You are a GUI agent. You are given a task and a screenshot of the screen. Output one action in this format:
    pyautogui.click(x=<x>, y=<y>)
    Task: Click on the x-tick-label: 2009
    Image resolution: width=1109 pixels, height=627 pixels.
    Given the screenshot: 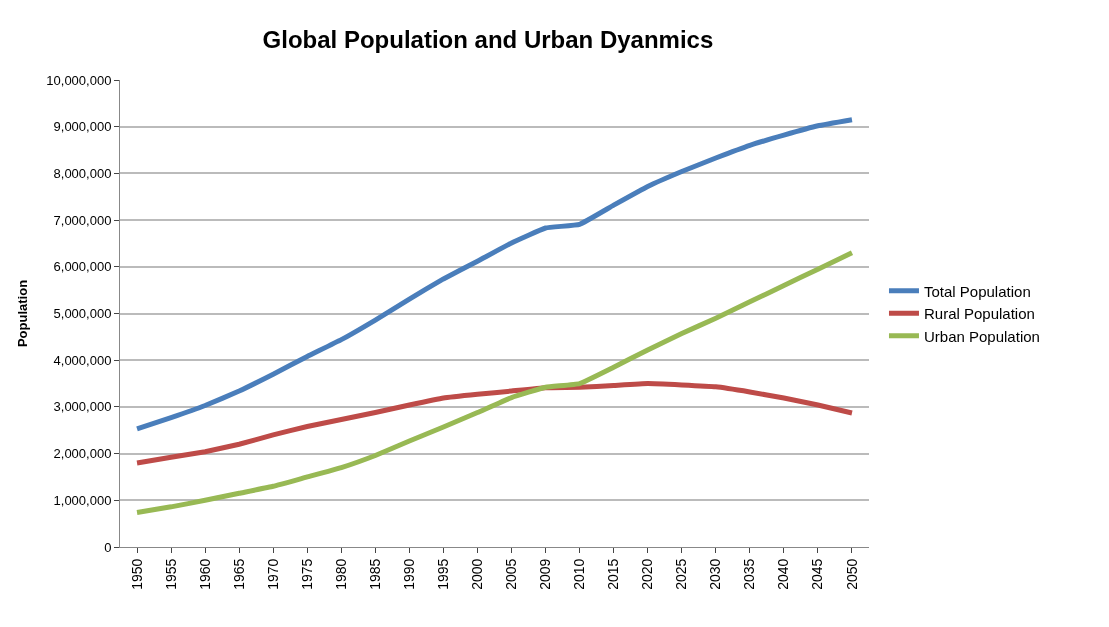 What is the action you would take?
    pyautogui.click(x=545, y=574)
    